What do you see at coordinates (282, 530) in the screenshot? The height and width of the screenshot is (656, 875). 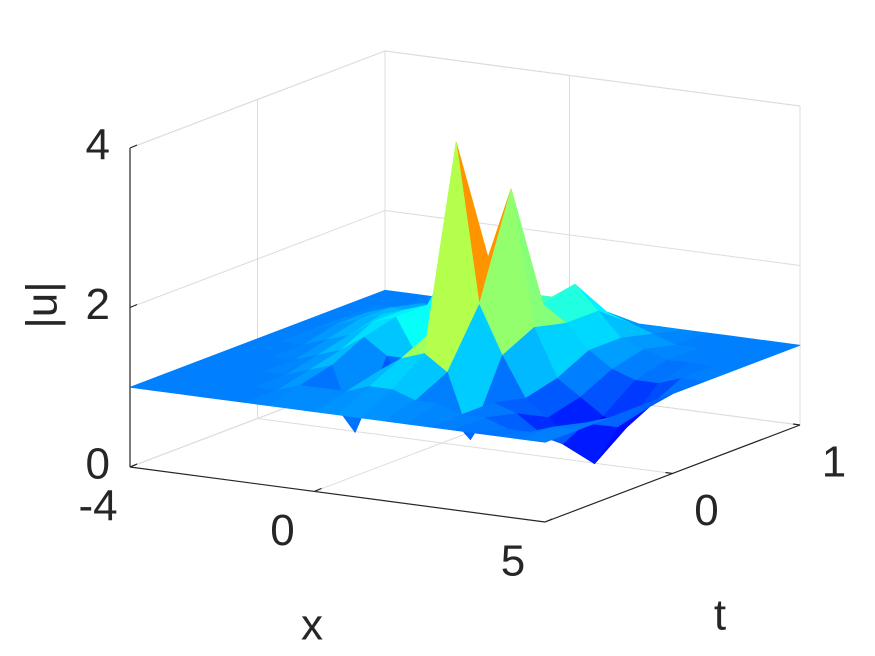 I see `x-tick-label: 0` at bounding box center [282, 530].